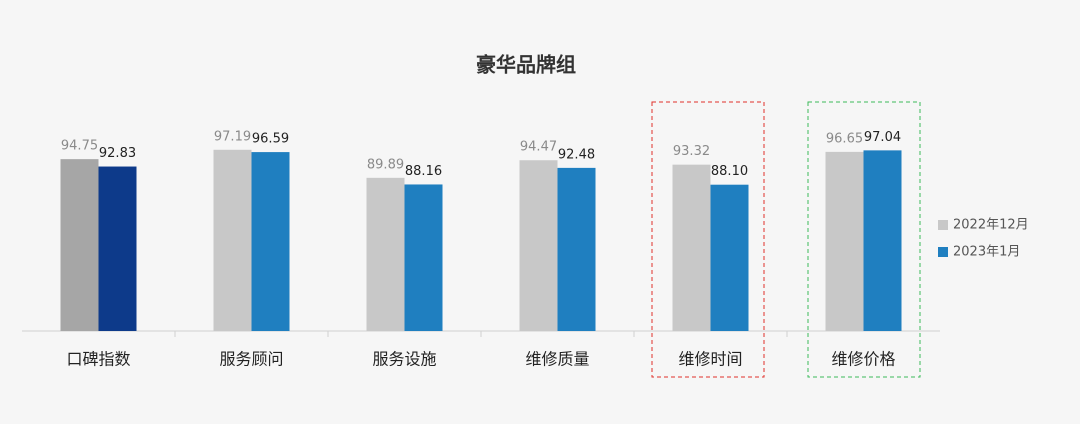  I want to click on value-label: 94.47, so click(538, 147).